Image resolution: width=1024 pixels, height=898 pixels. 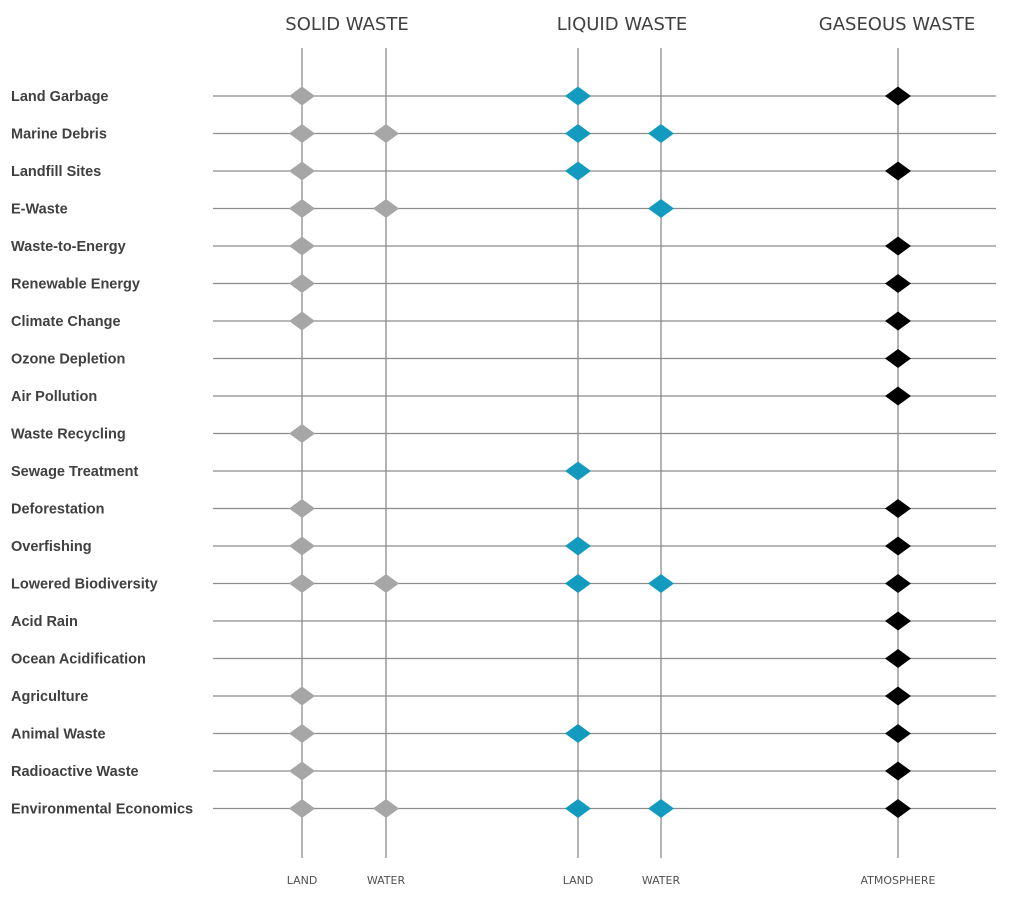 I want to click on row-label: E-Waste, so click(x=39, y=210).